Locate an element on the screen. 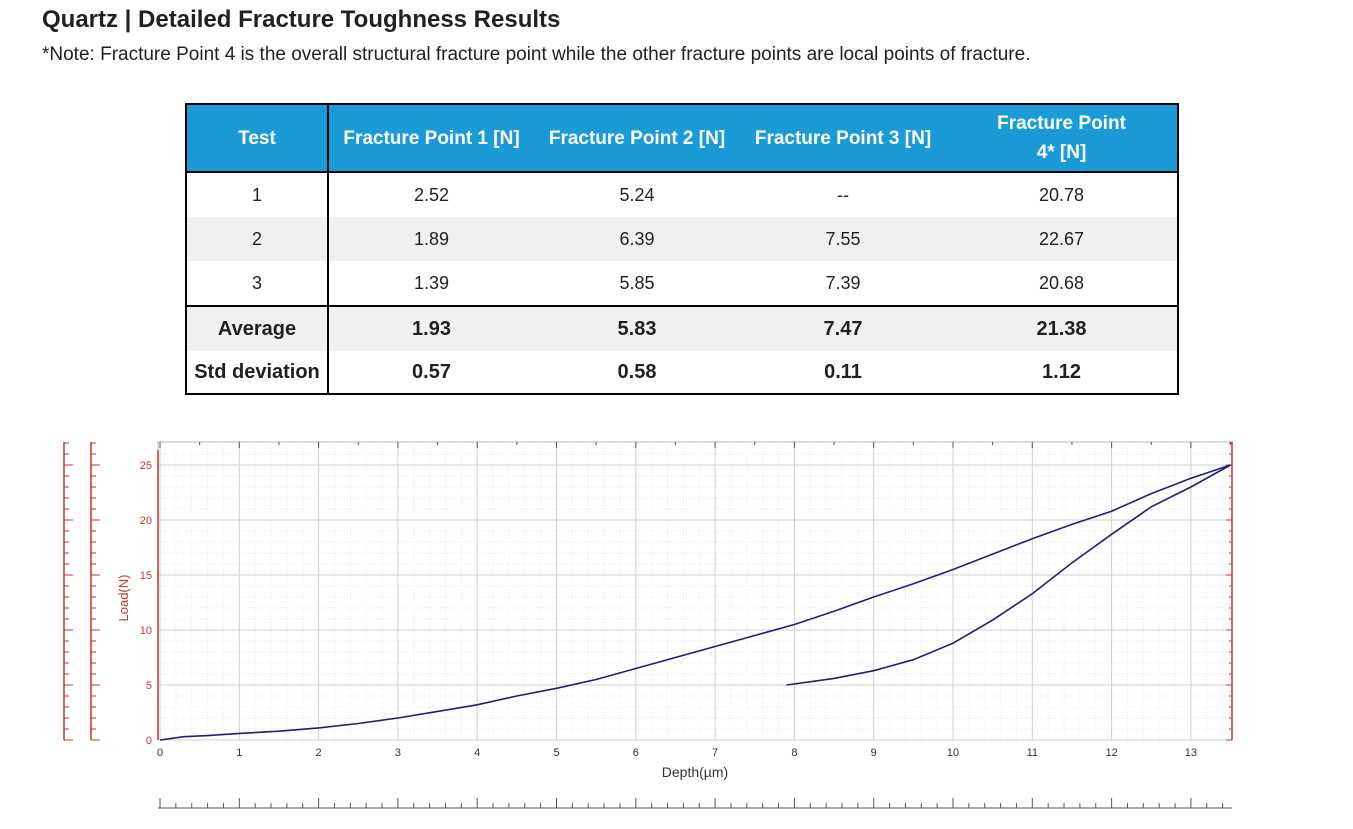  table-cell: 1 is located at coordinates (257, 194).